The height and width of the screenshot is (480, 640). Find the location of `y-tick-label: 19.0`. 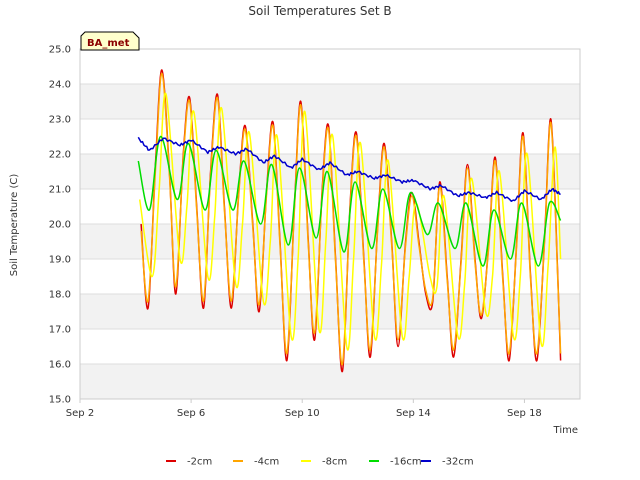

y-tick-label: 19.0 is located at coordinates (60, 260).